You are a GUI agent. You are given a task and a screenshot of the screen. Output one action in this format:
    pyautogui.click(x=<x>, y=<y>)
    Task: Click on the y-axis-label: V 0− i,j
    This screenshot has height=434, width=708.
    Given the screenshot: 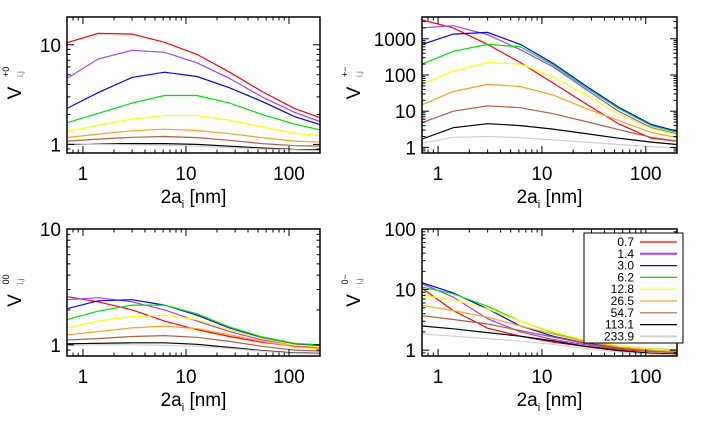 What is the action you would take?
    pyautogui.click(x=352, y=290)
    